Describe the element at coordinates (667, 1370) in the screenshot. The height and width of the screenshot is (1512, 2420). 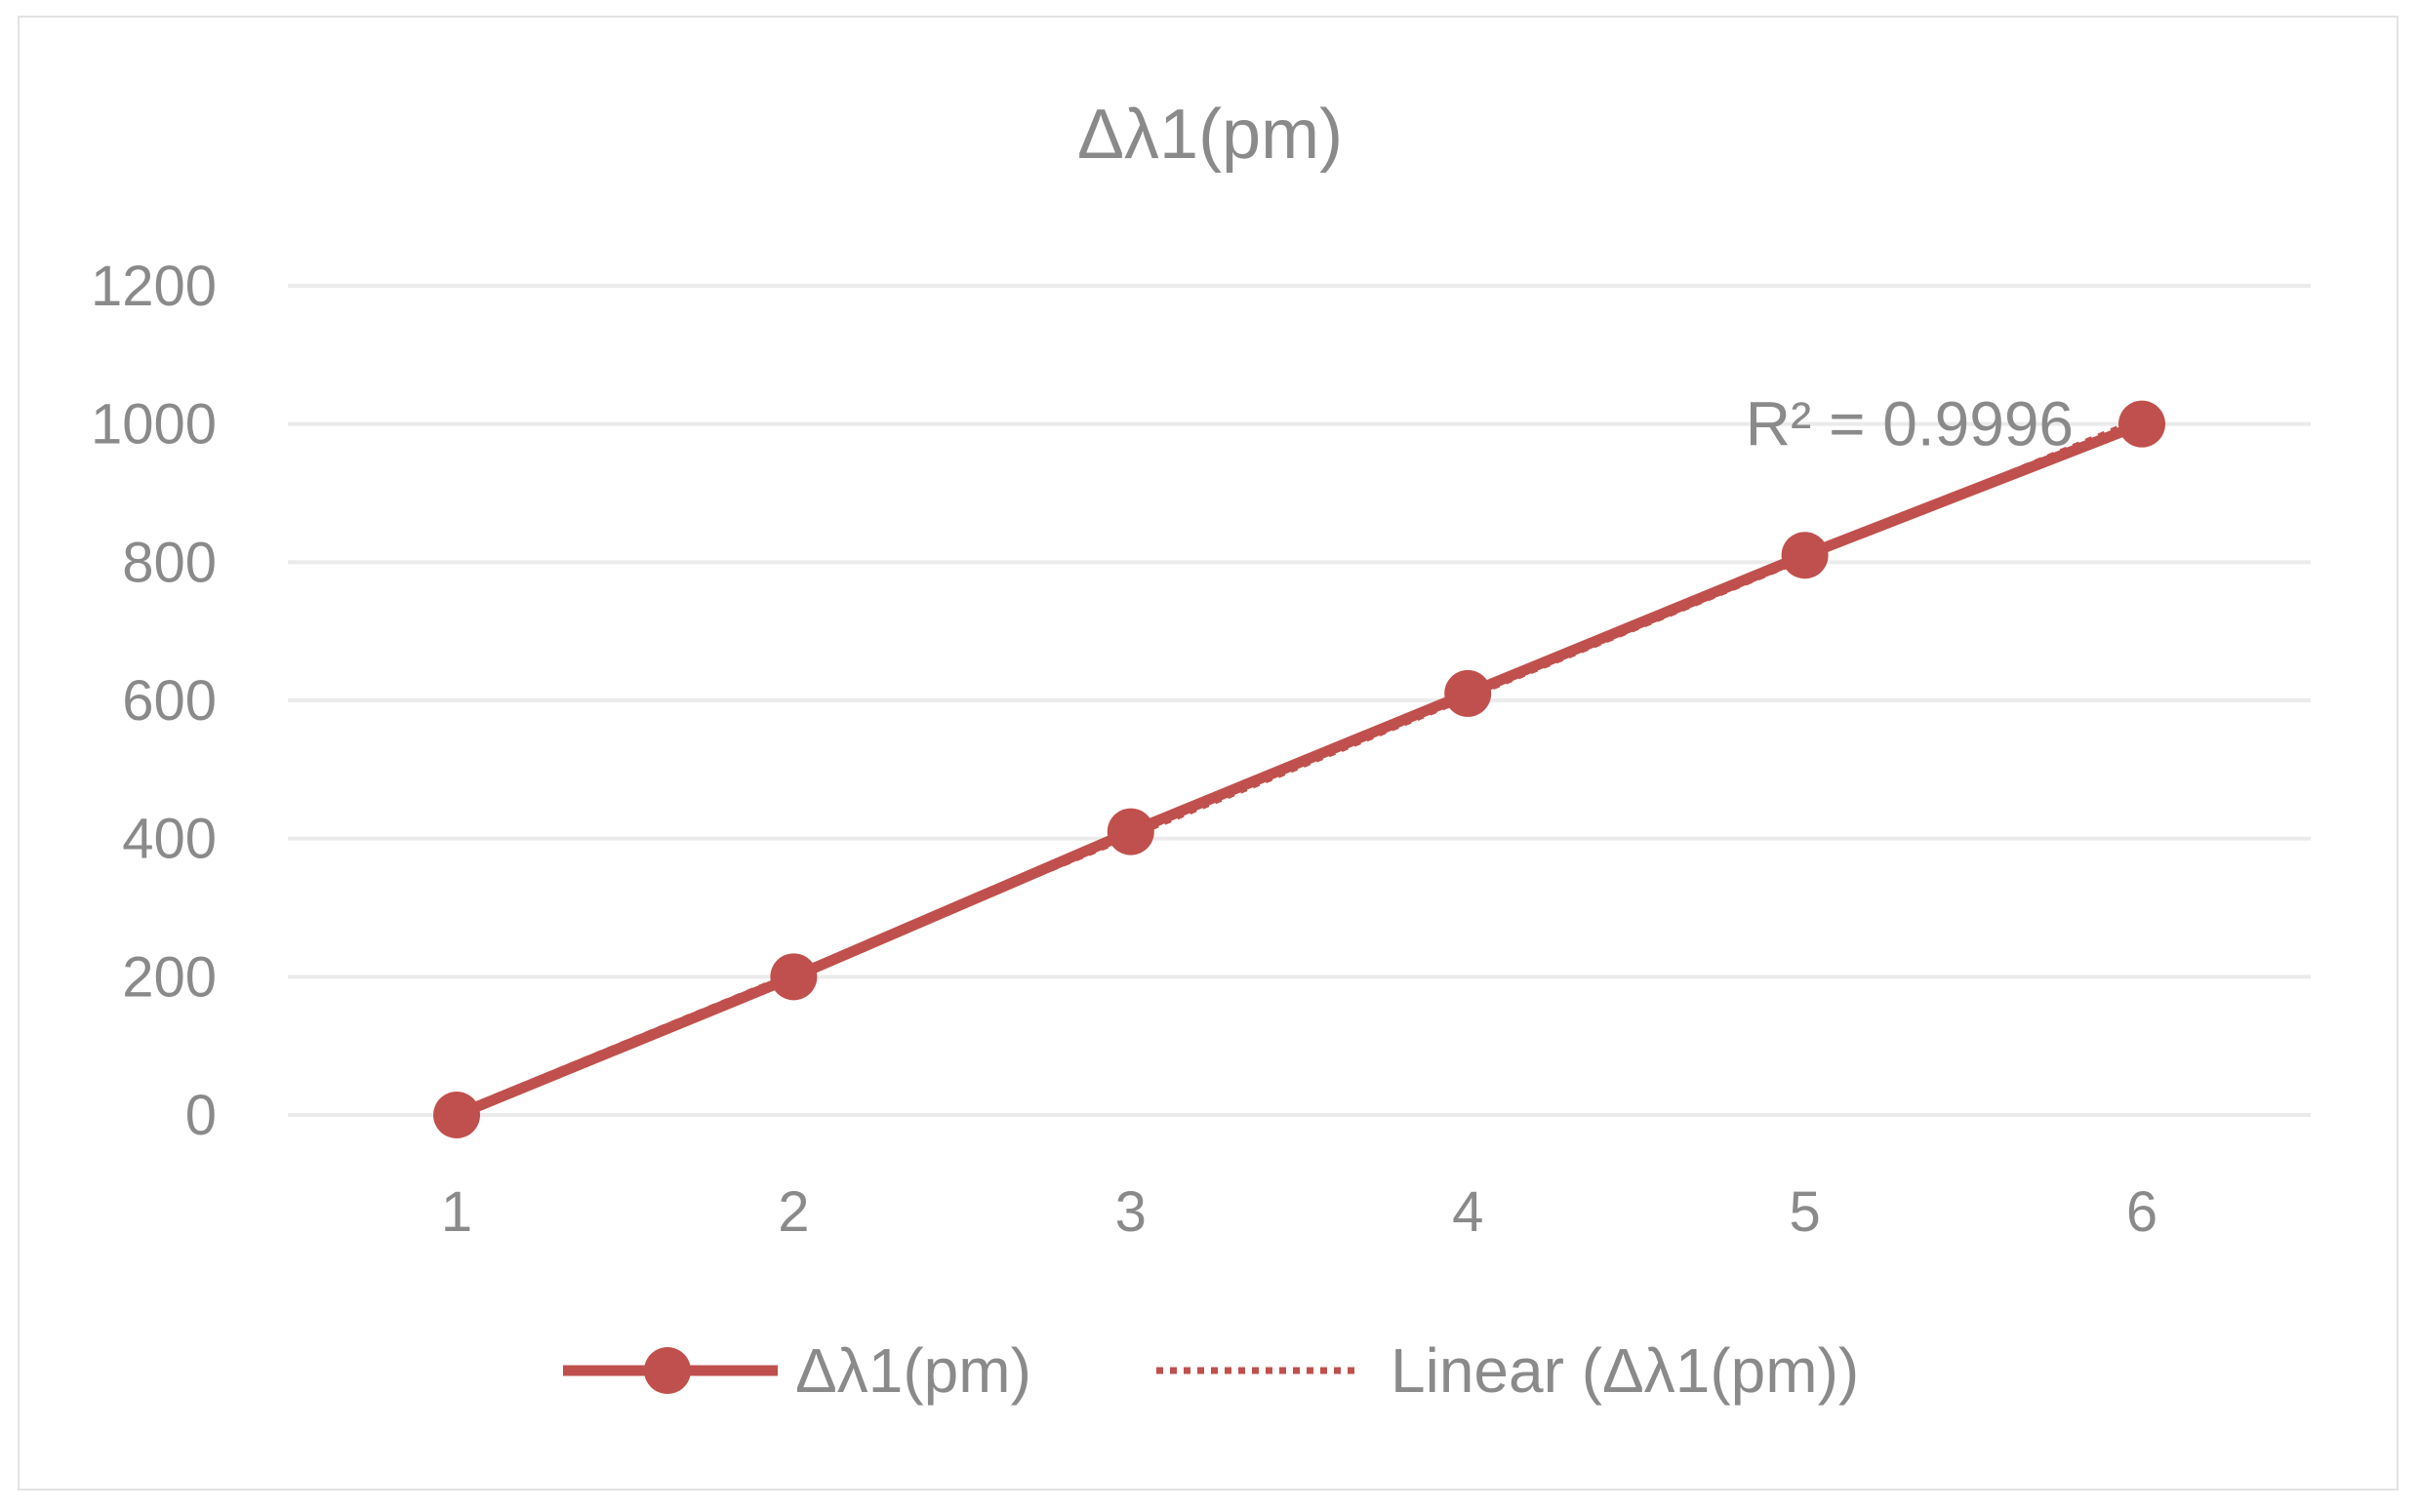
I see `legend-series-marker-swatch` at that location.